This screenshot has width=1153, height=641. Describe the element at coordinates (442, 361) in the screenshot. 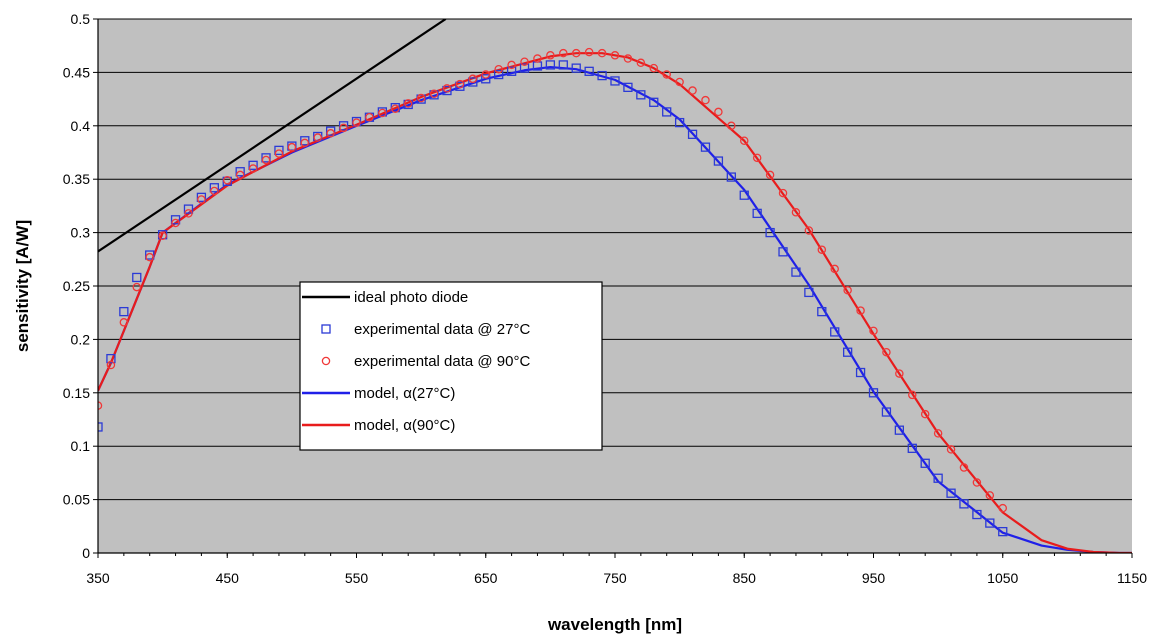

I see `legend-label: experimental data @ 90°C` at that location.